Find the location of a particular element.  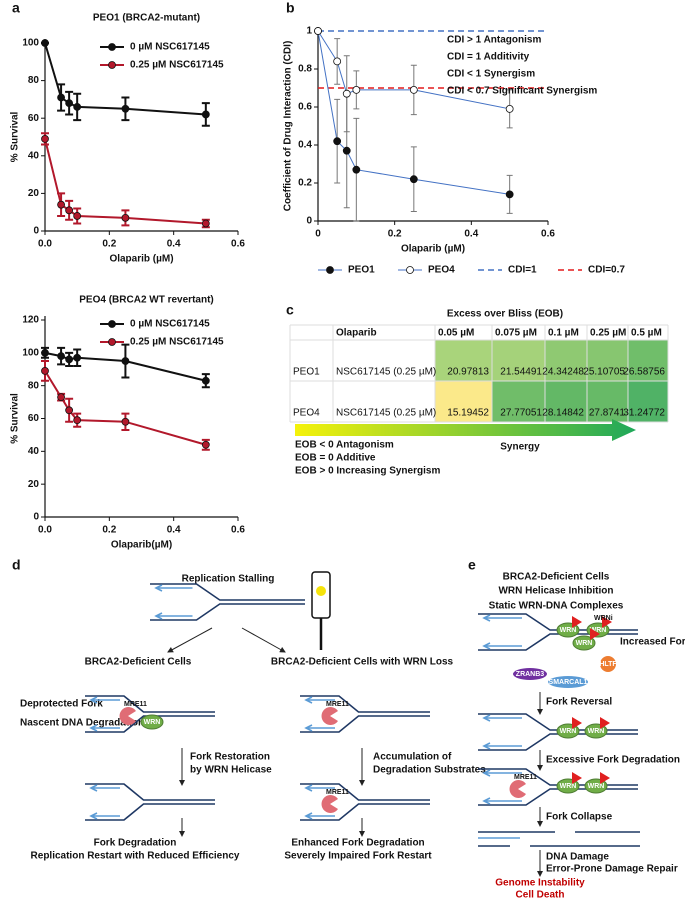

diagram-text: by WRN Helicase is located at coordinates (231, 770).